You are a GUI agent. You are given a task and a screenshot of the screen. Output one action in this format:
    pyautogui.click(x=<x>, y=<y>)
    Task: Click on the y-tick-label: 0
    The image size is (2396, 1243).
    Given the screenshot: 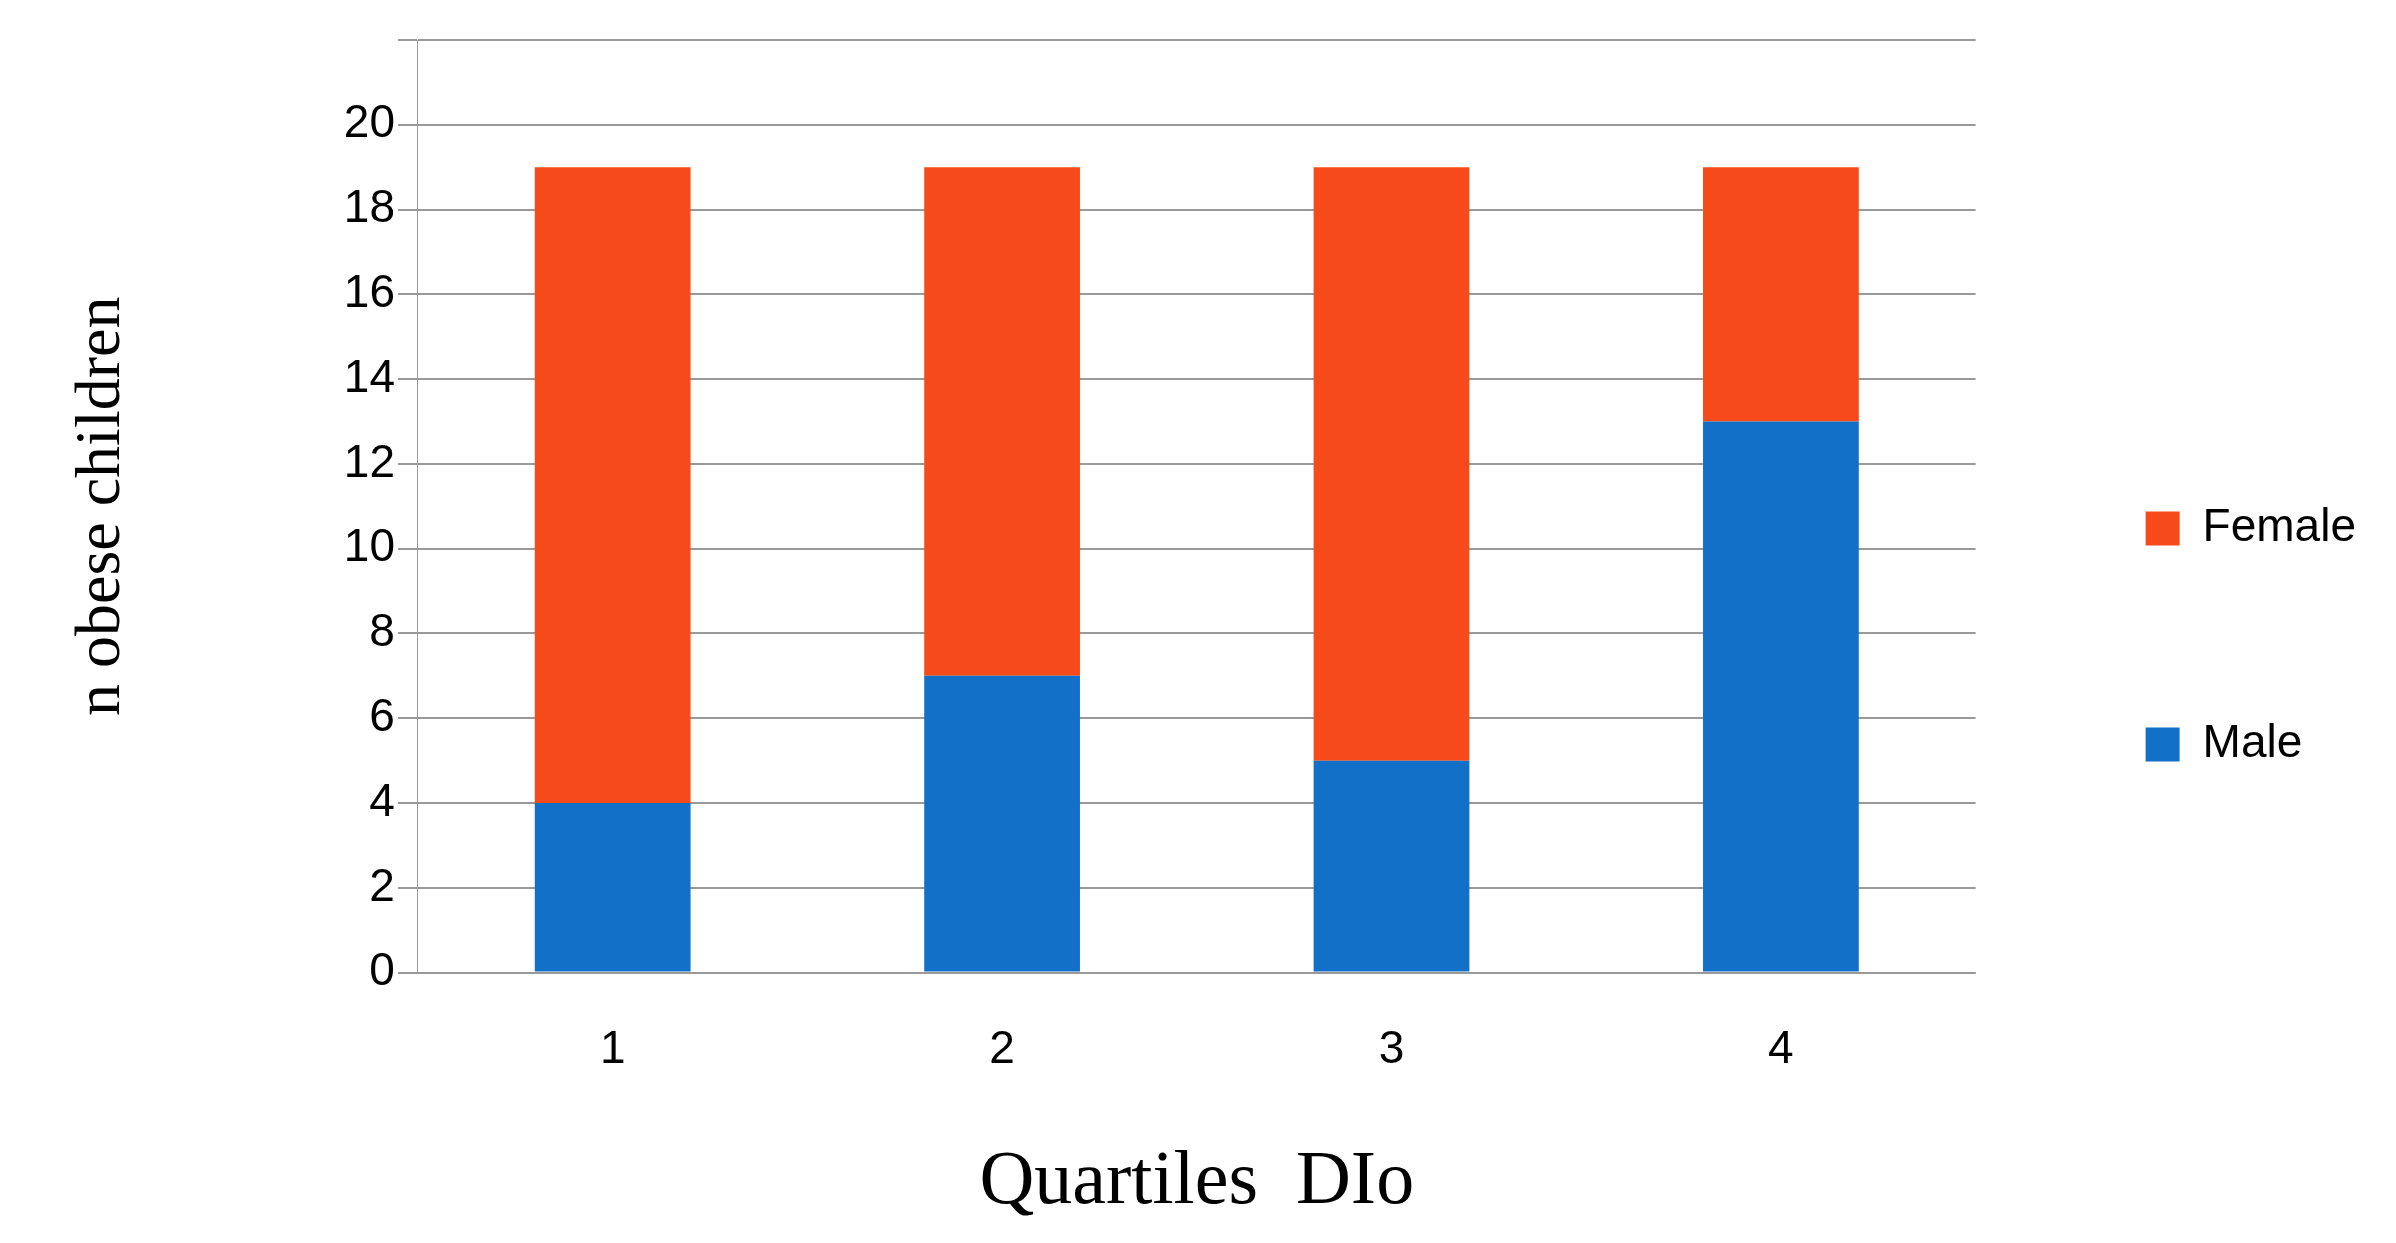 What is the action you would take?
    pyautogui.click(x=382, y=969)
    